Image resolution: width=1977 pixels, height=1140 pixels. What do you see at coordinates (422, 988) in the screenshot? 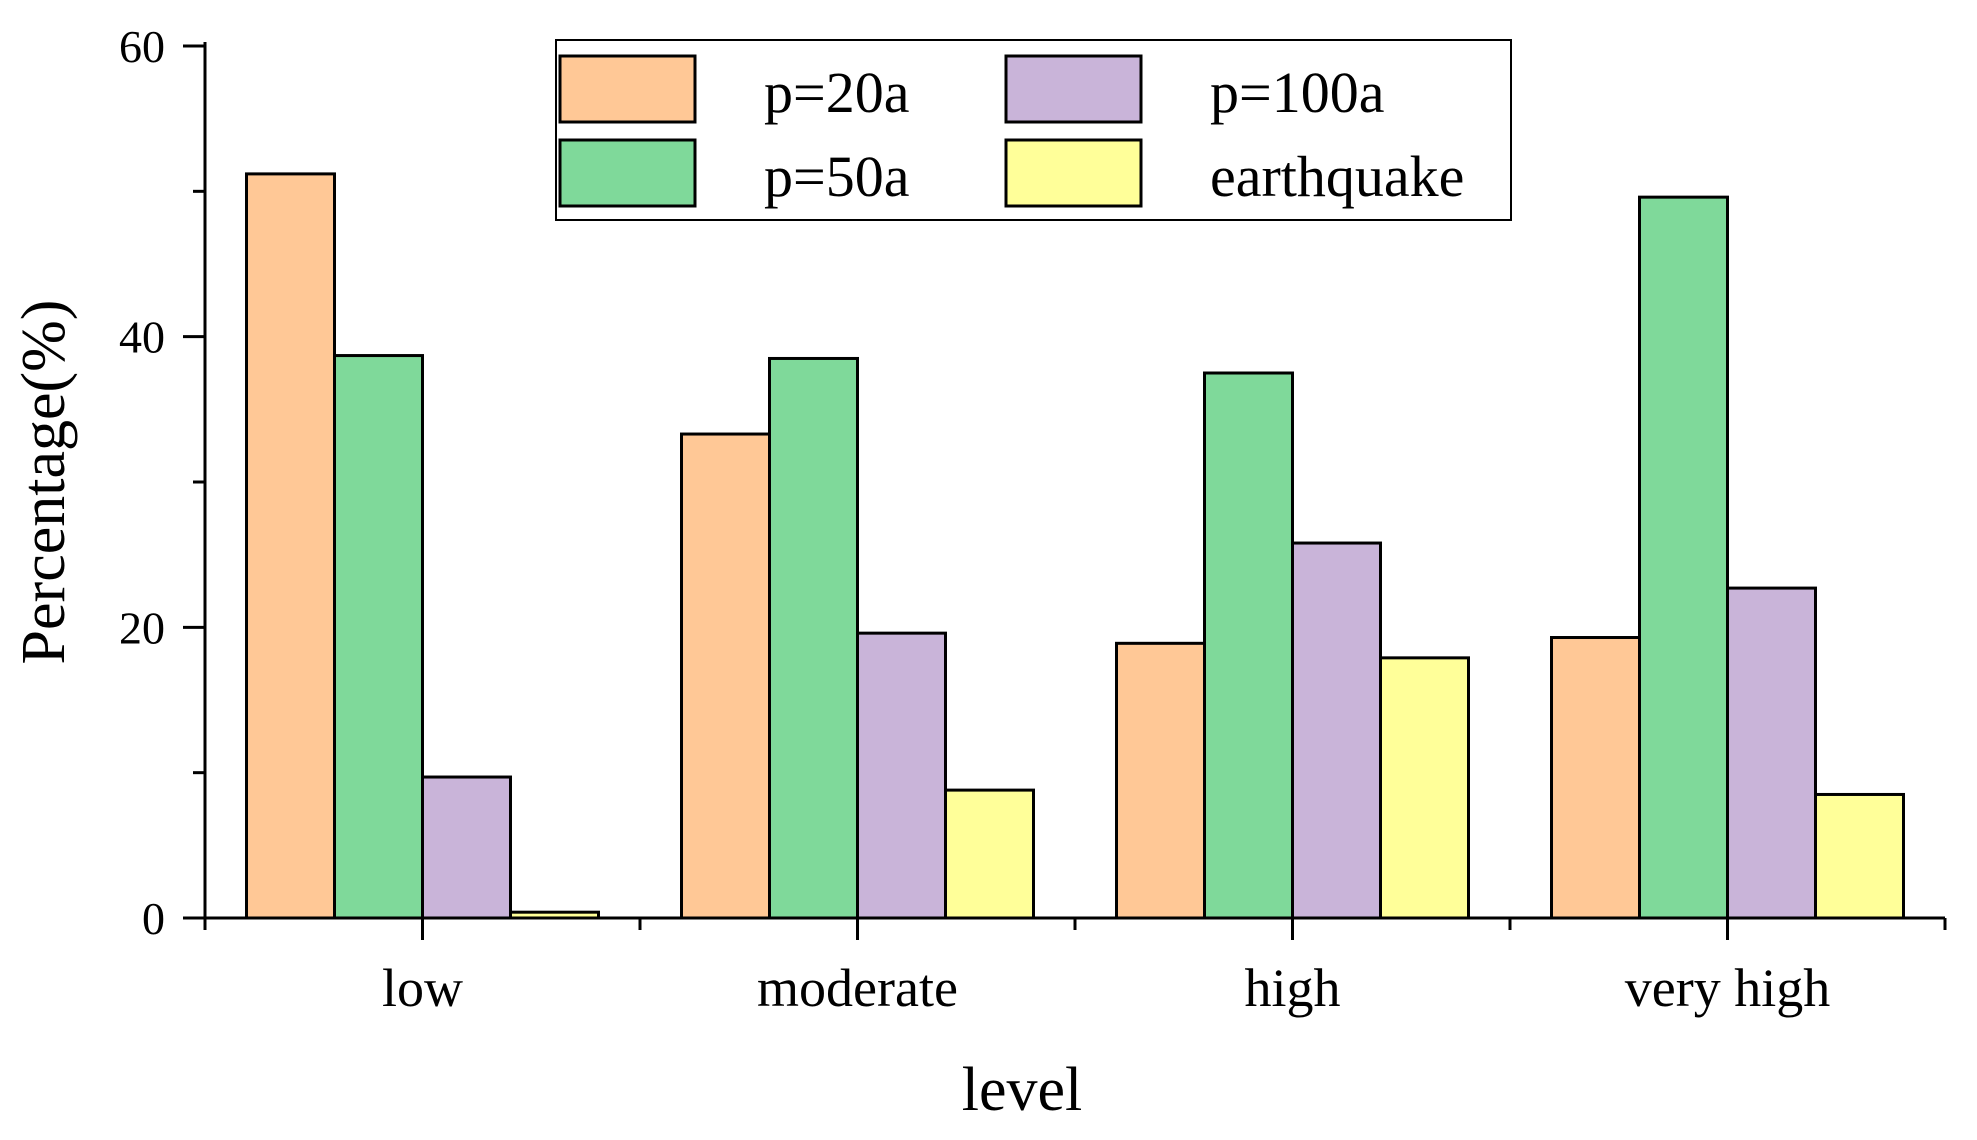
I see `x-tick-label-low: low` at bounding box center [422, 988].